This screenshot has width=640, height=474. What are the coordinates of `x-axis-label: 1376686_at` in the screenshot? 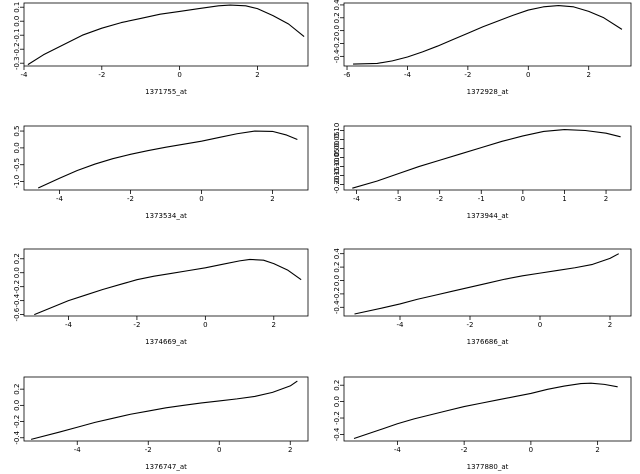 It's located at (488, 342).